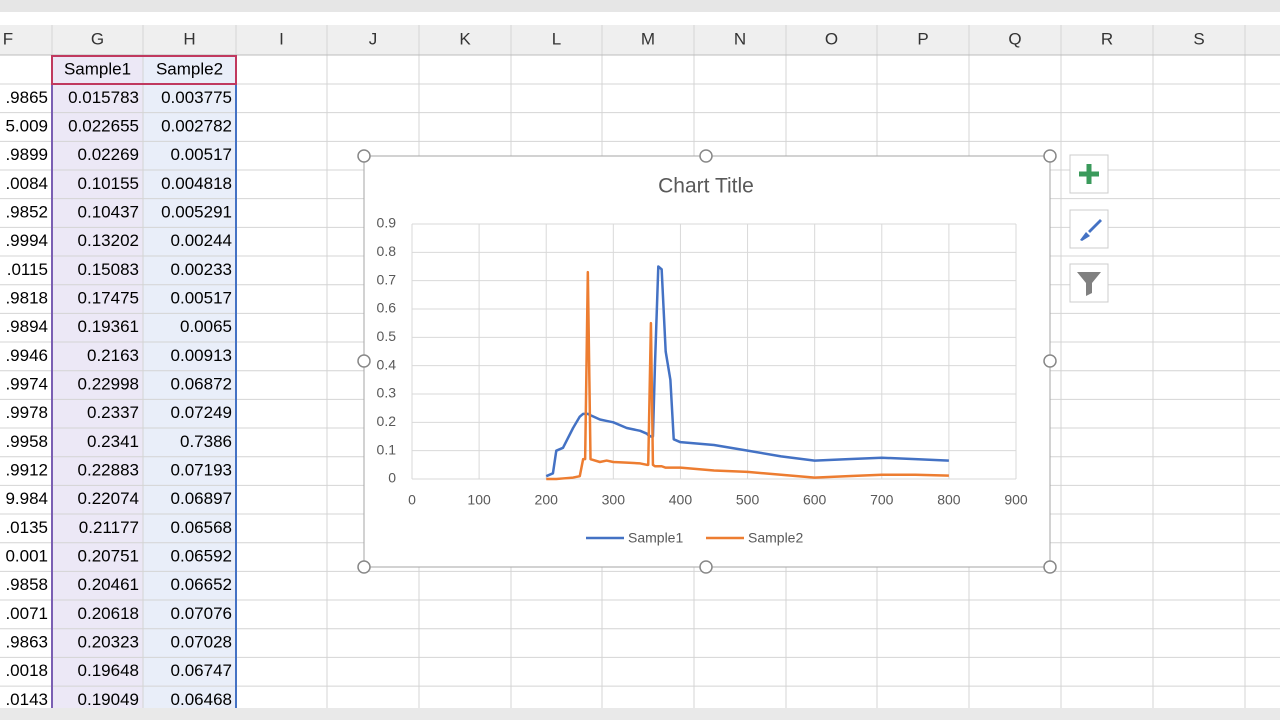 This screenshot has width=1280, height=725. I want to click on header-range-border, so click(144, 70).